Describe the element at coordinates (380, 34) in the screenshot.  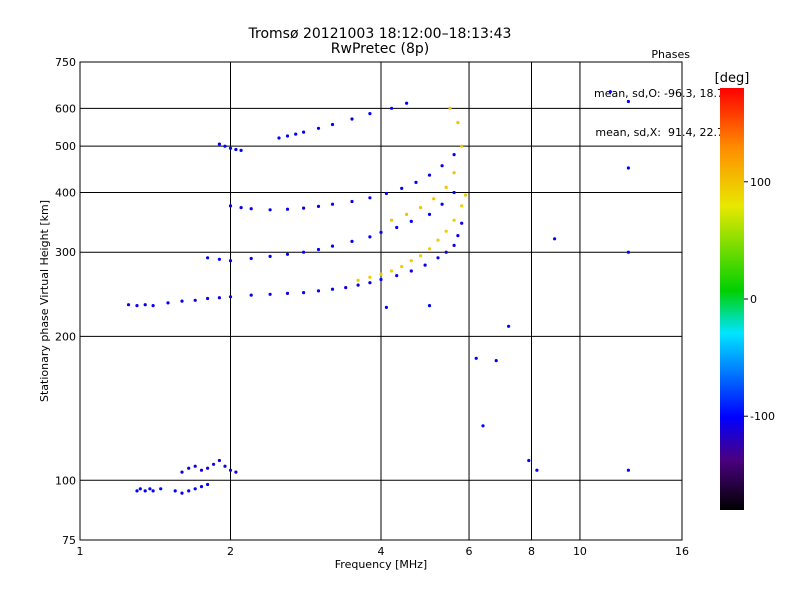
I see `chart-title: Tromsø 20121003 18:12:00–18:13:43` at that location.